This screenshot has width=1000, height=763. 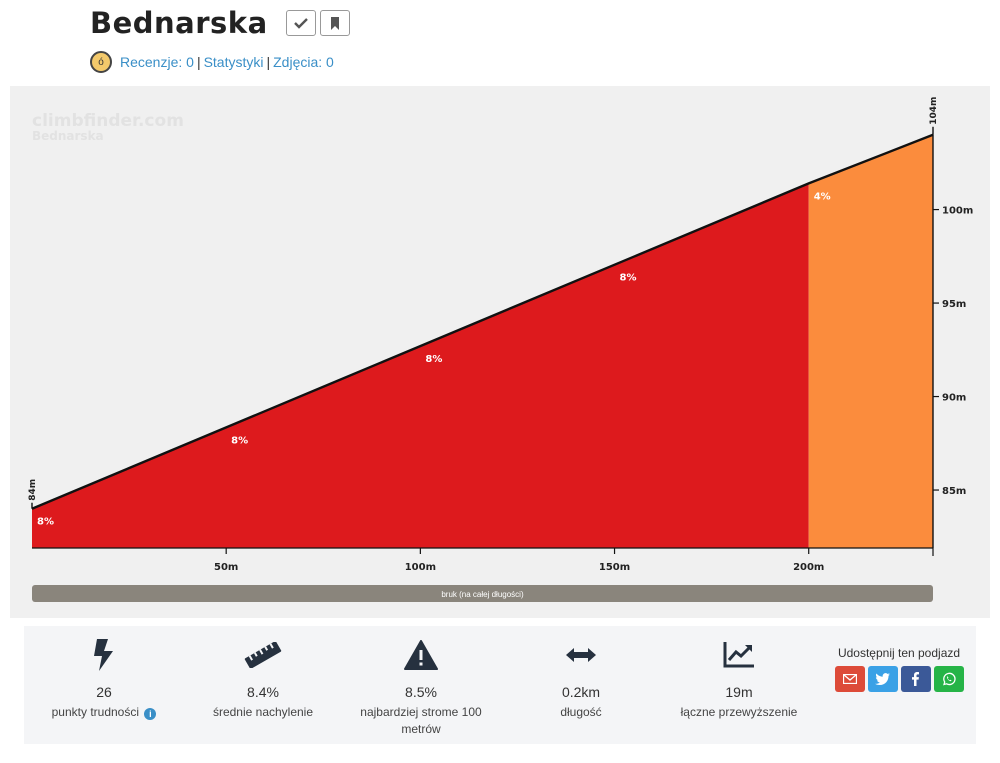 I want to click on whatsapp-icon, so click(x=949, y=679).